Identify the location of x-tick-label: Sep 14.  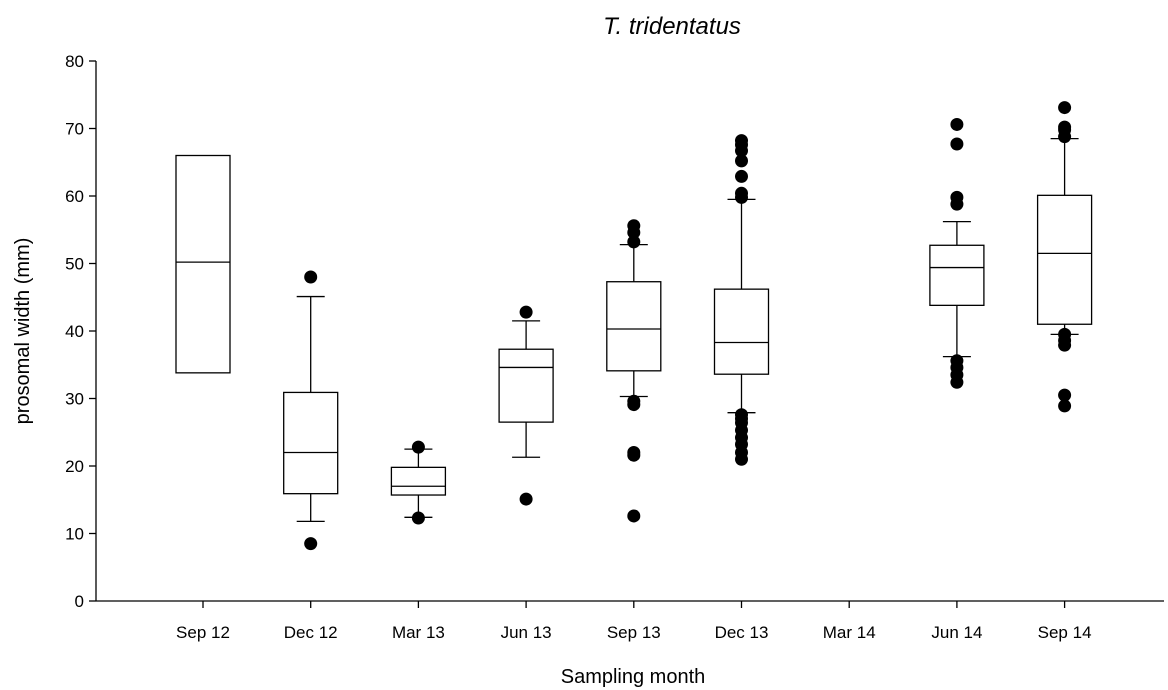
(1065, 632).